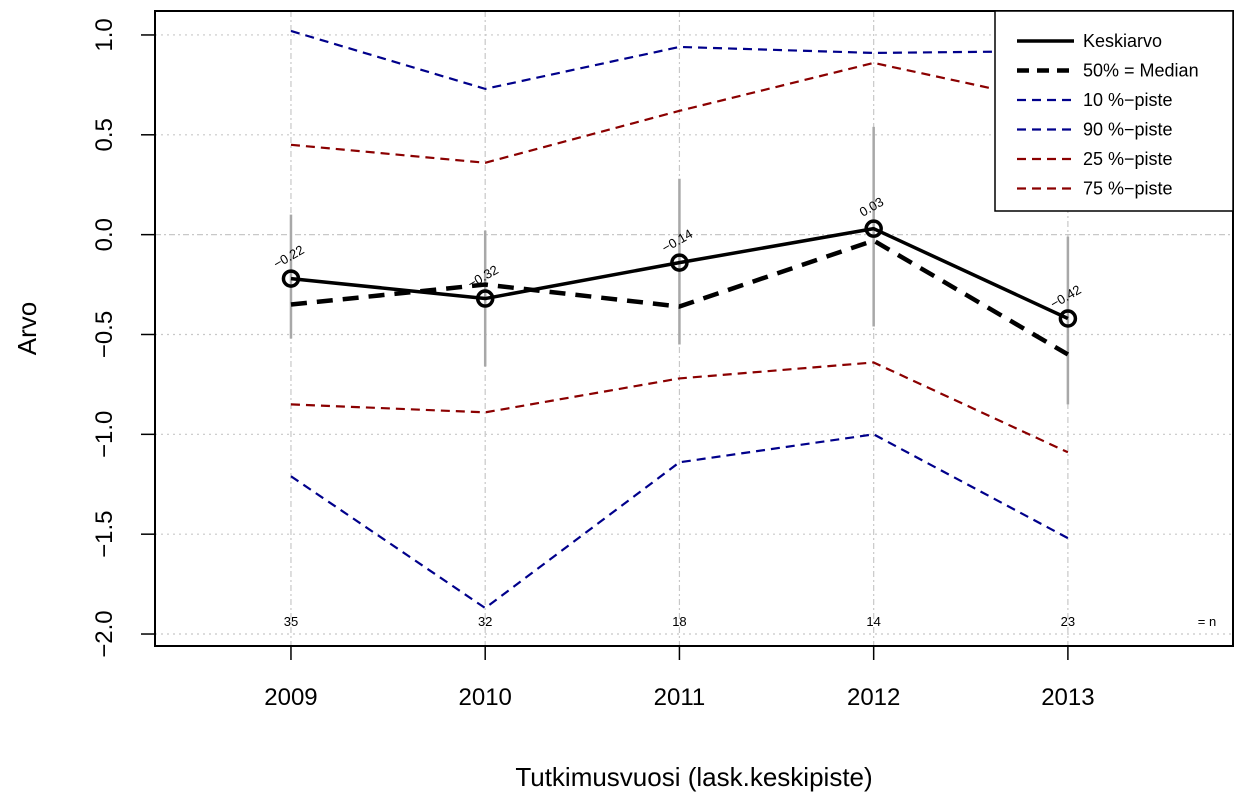  What do you see at coordinates (104, 334) in the screenshot?
I see `y-tick-label: −0.5` at bounding box center [104, 334].